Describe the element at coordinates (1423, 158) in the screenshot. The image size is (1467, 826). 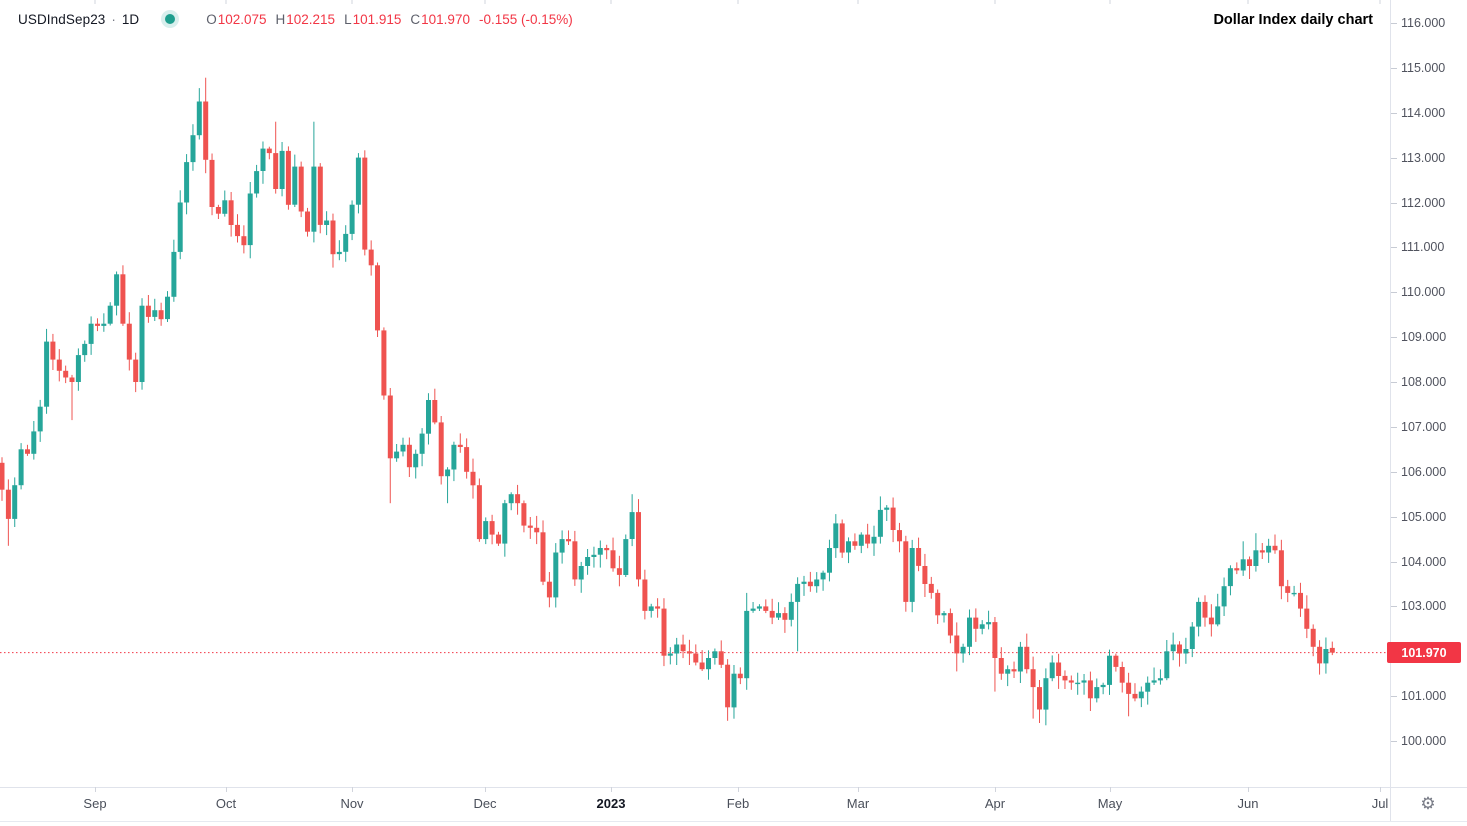
I see `price-axis-label: 113.000` at that location.